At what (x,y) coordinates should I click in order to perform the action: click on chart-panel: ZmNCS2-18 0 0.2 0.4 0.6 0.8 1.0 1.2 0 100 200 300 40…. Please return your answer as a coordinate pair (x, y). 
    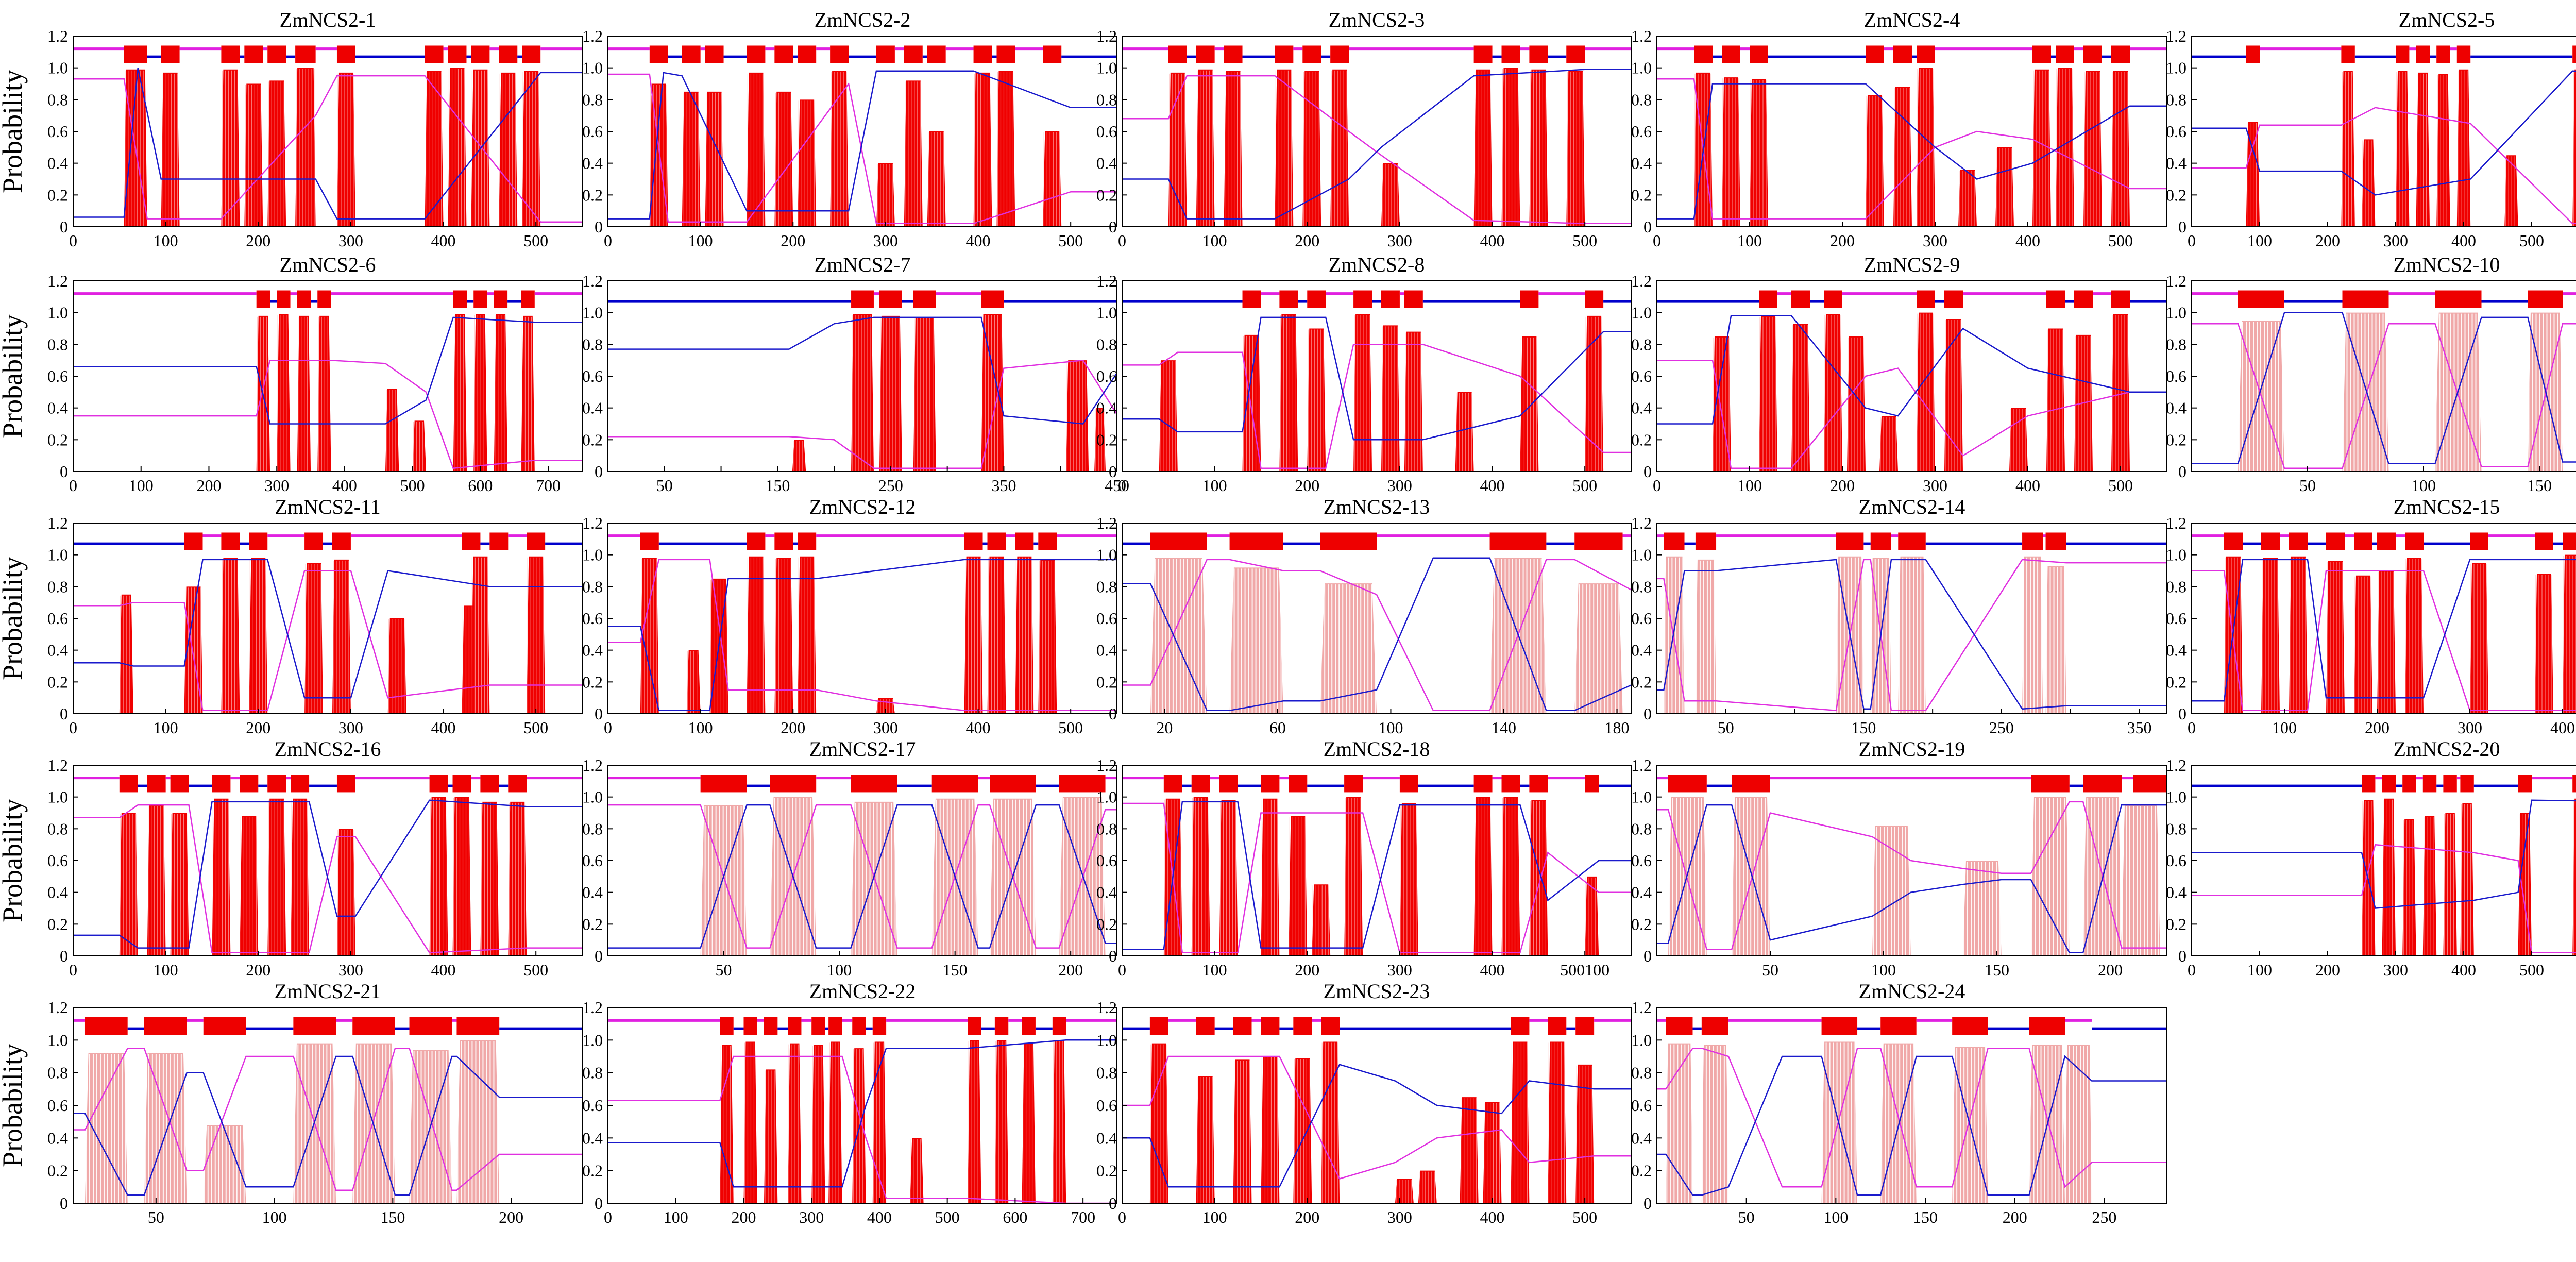
    Looking at the image, I should click on (1364, 858).